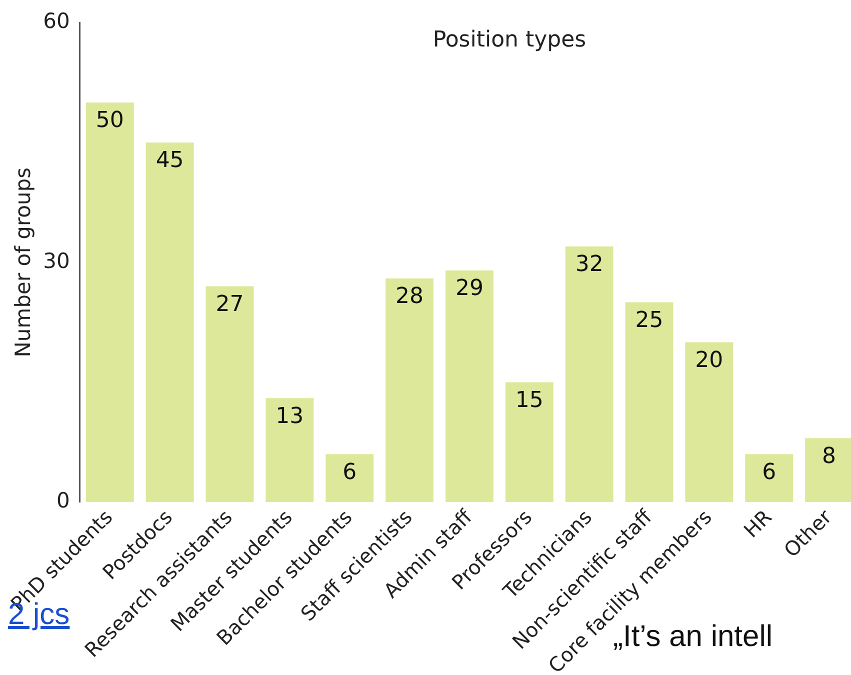 This screenshot has width=851, height=675. Describe the element at coordinates (110, 121) in the screenshot. I see `data-label: 50` at that location.